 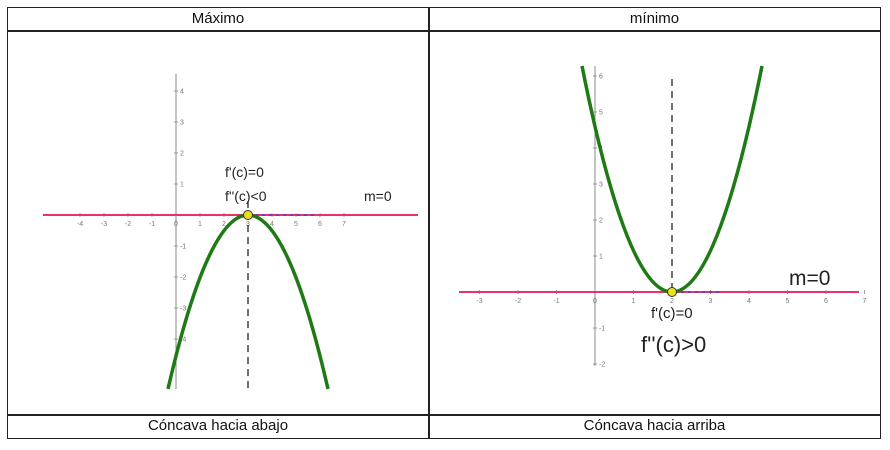 What do you see at coordinates (80, 224) in the screenshot?
I see `x-tick-label: -4` at bounding box center [80, 224].